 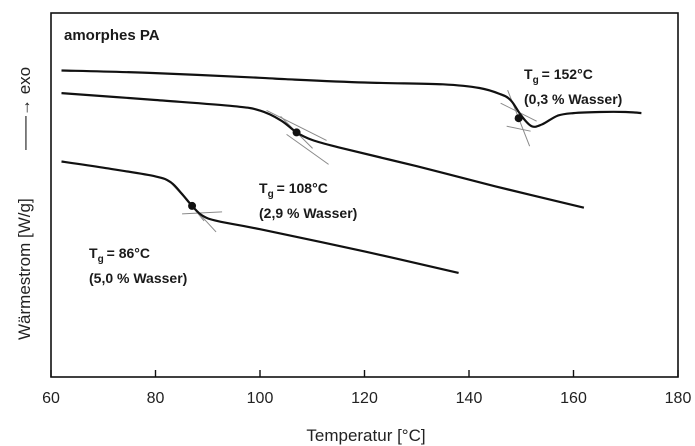 What do you see at coordinates (558, 76) in the screenshot?
I see `tg-label: Tg = 152°C` at bounding box center [558, 76].